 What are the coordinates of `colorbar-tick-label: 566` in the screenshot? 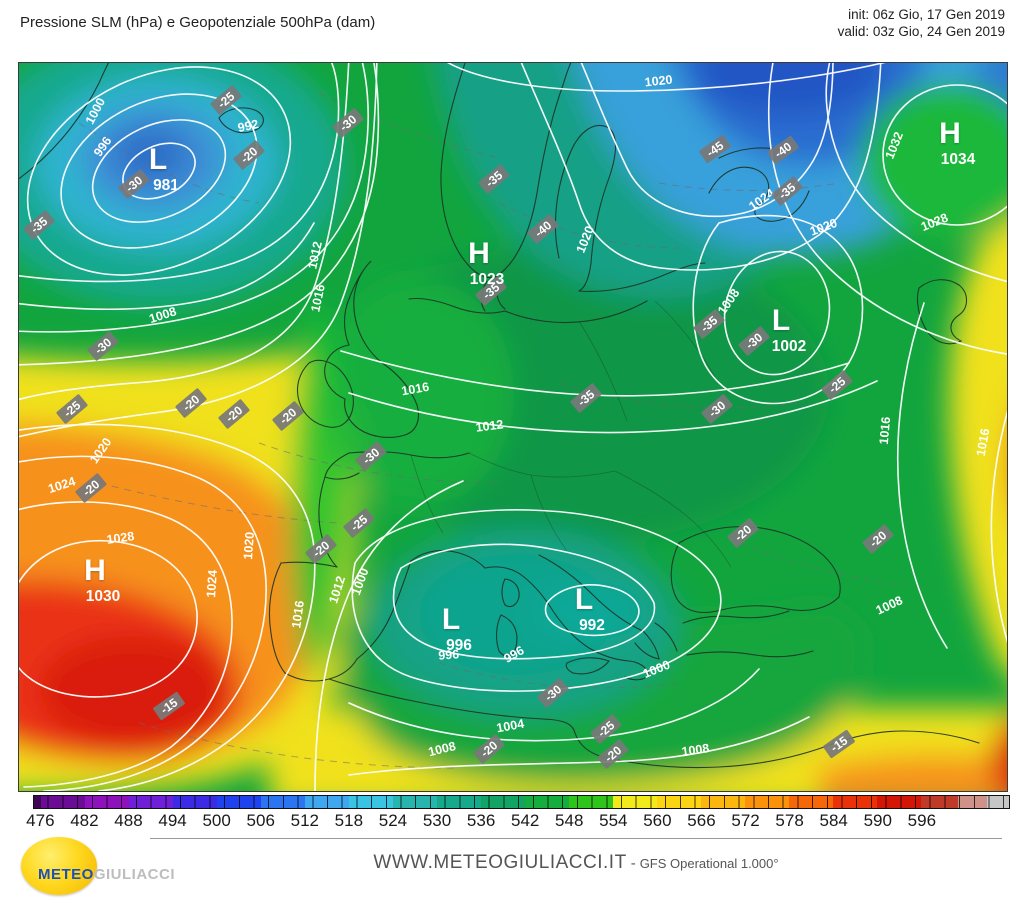 It's located at (701, 820).